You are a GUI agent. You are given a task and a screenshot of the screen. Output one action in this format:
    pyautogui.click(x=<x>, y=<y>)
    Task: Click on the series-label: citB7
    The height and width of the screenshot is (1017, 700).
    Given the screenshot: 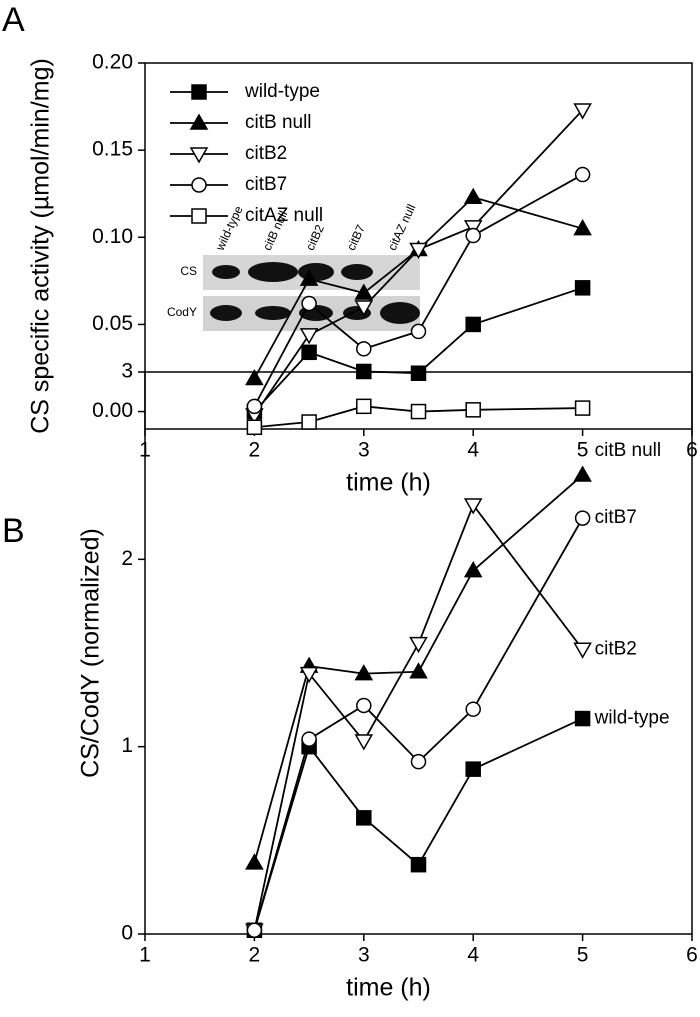 What is the action you would take?
    pyautogui.click(x=616, y=517)
    